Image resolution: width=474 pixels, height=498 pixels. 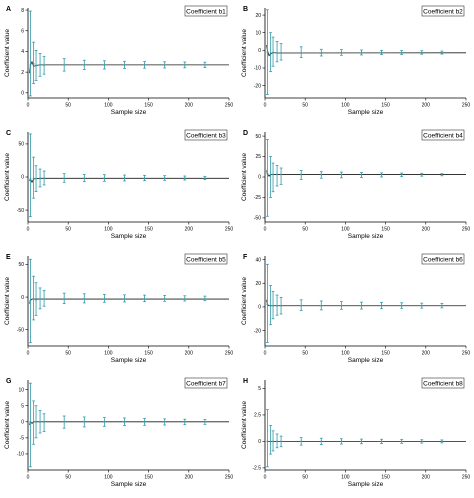 What do you see at coordinates (206, 383) in the screenshot?
I see `legend-label: Coefficient b7` at bounding box center [206, 383].